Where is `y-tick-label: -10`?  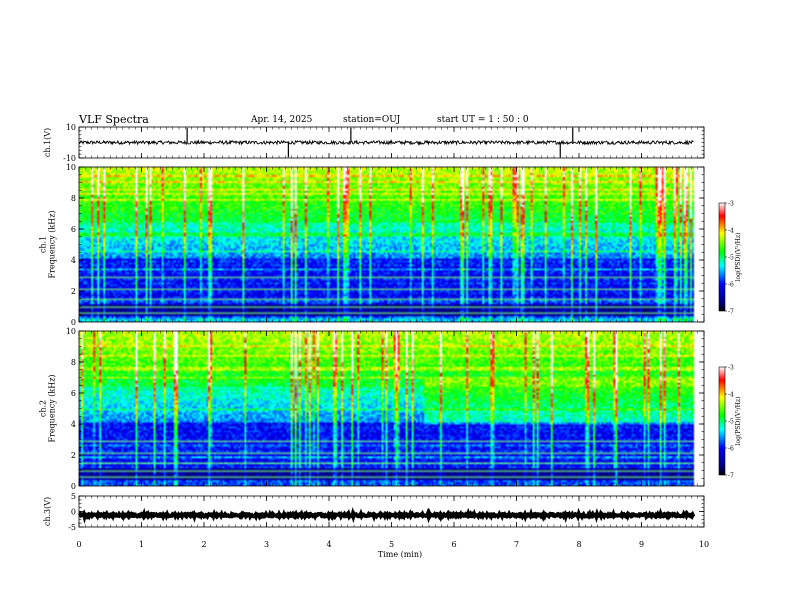 y-tick-label: -10 is located at coordinates (69, 158).